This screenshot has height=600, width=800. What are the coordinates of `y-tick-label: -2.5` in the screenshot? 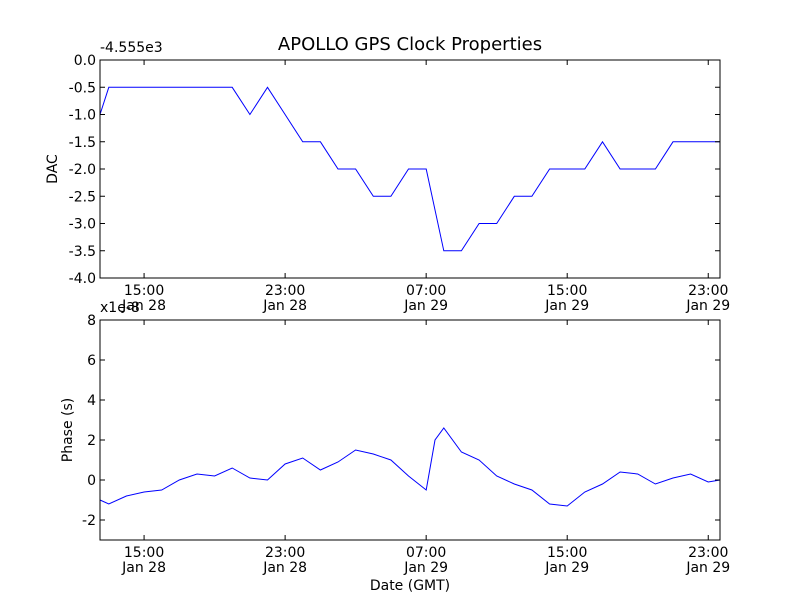 It's located at (82, 197).